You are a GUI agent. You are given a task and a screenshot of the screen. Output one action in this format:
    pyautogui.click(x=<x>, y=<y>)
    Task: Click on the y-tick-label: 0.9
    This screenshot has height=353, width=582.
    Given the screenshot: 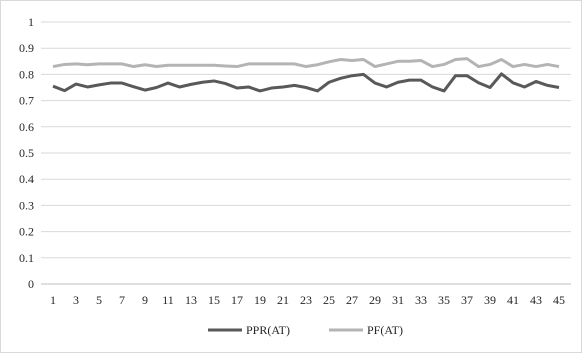 What is the action you would take?
    pyautogui.click(x=26, y=48)
    